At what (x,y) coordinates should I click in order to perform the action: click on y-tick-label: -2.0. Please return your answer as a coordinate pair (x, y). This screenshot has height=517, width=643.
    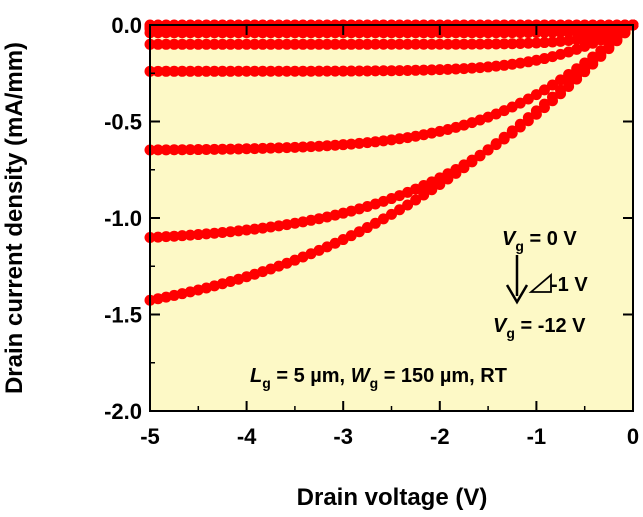
    Looking at the image, I should click on (123, 411).